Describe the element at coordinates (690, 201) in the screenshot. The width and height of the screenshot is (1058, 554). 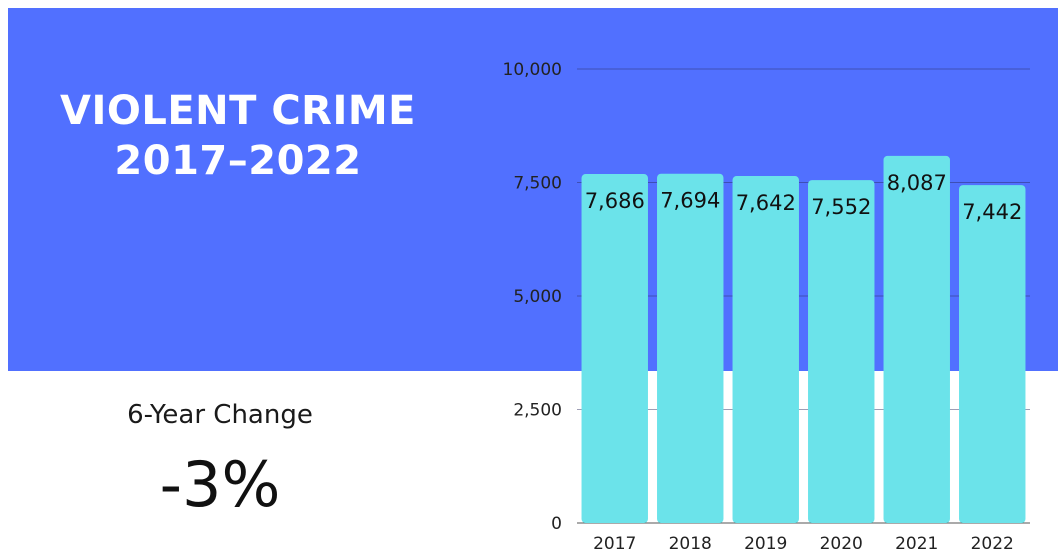
I see `value-label-2018: 7,694` at that location.